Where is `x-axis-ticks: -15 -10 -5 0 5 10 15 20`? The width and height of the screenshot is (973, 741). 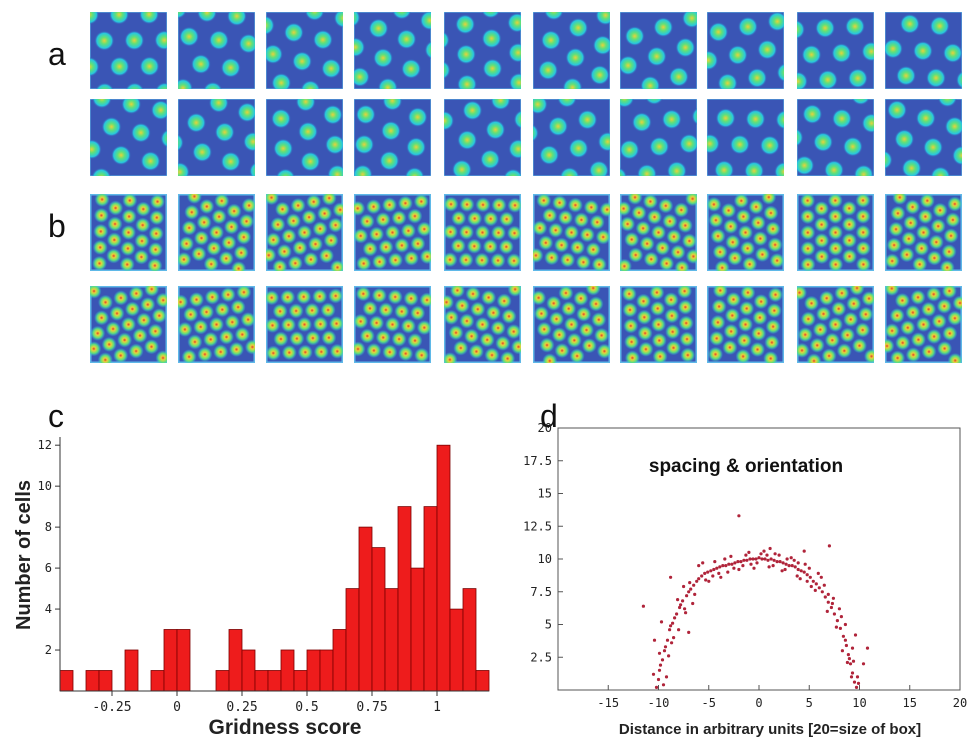 x-axis-ticks: -15 -10 -5 0 5 10 15 20 is located at coordinates (782, 697).